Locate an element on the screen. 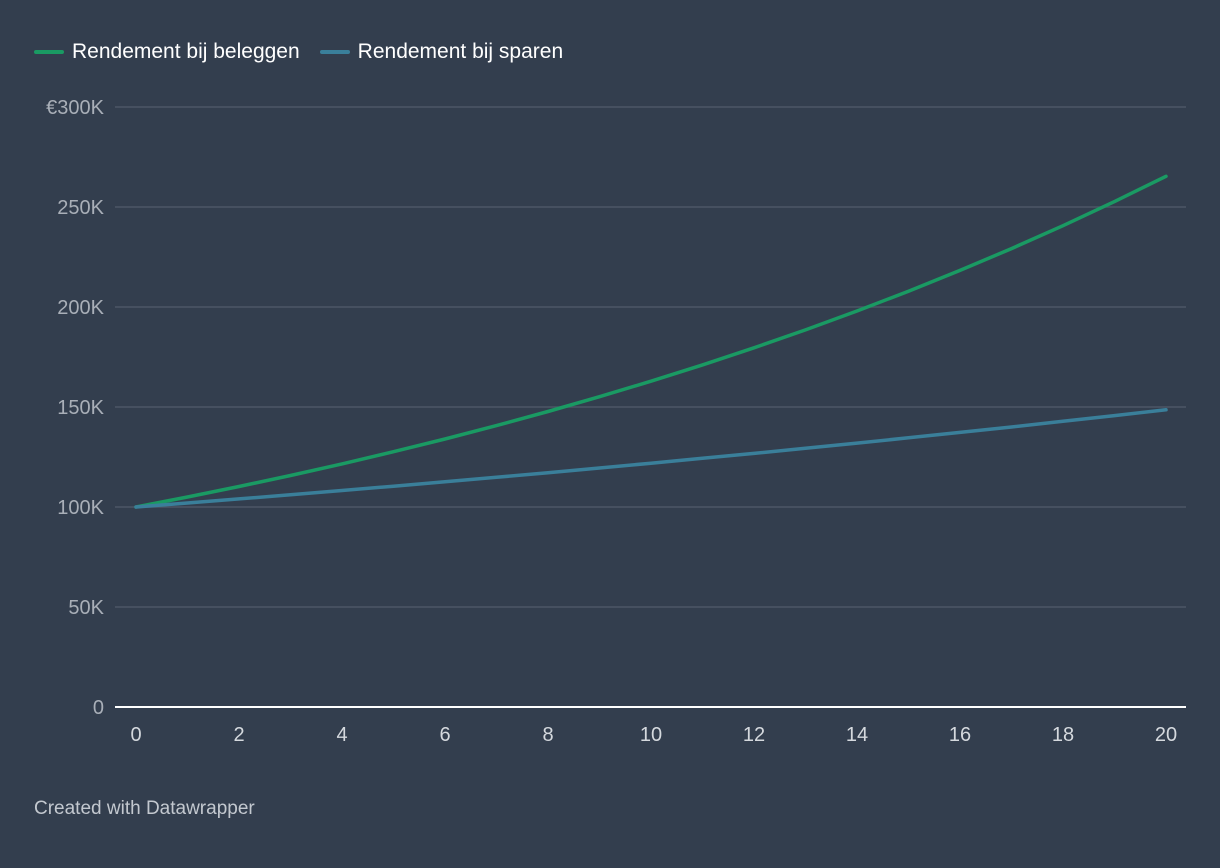  y-tick-label: 100K is located at coordinates (80, 508).